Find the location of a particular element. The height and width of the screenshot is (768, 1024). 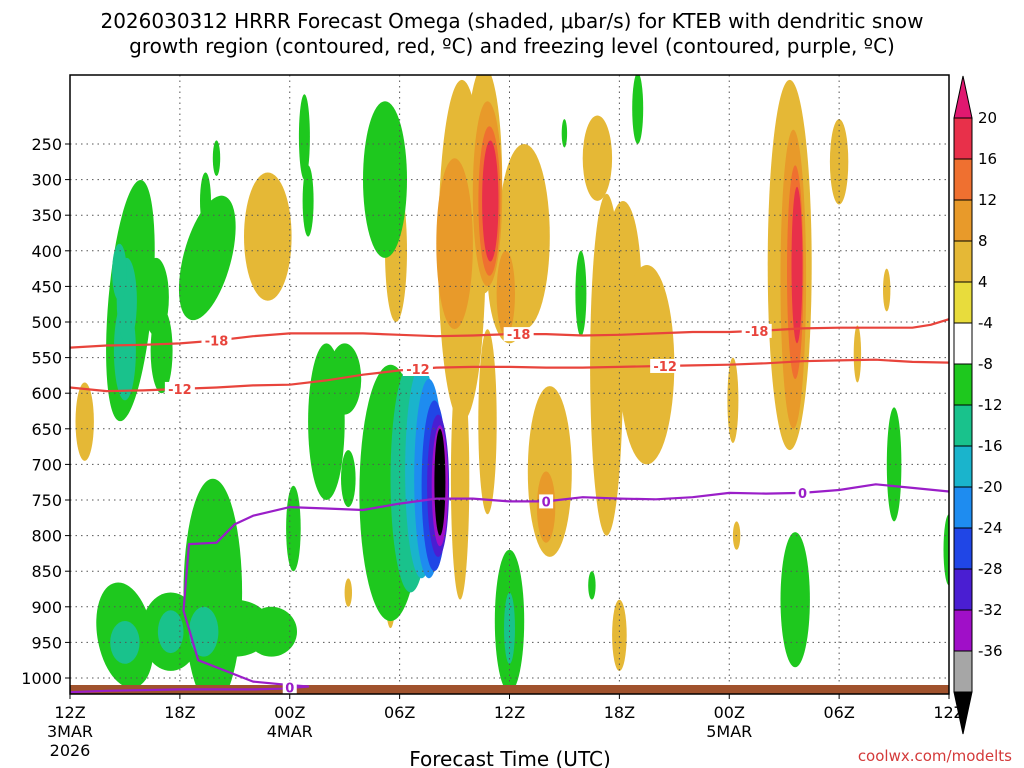

y-tick-label: 850 is located at coordinates (46, 571).